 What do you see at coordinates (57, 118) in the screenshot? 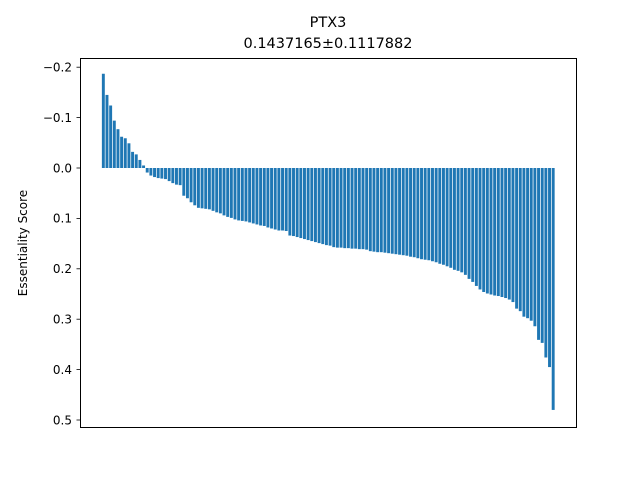
I see `y-tick-label: −0.1` at bounding box center [57, 118].